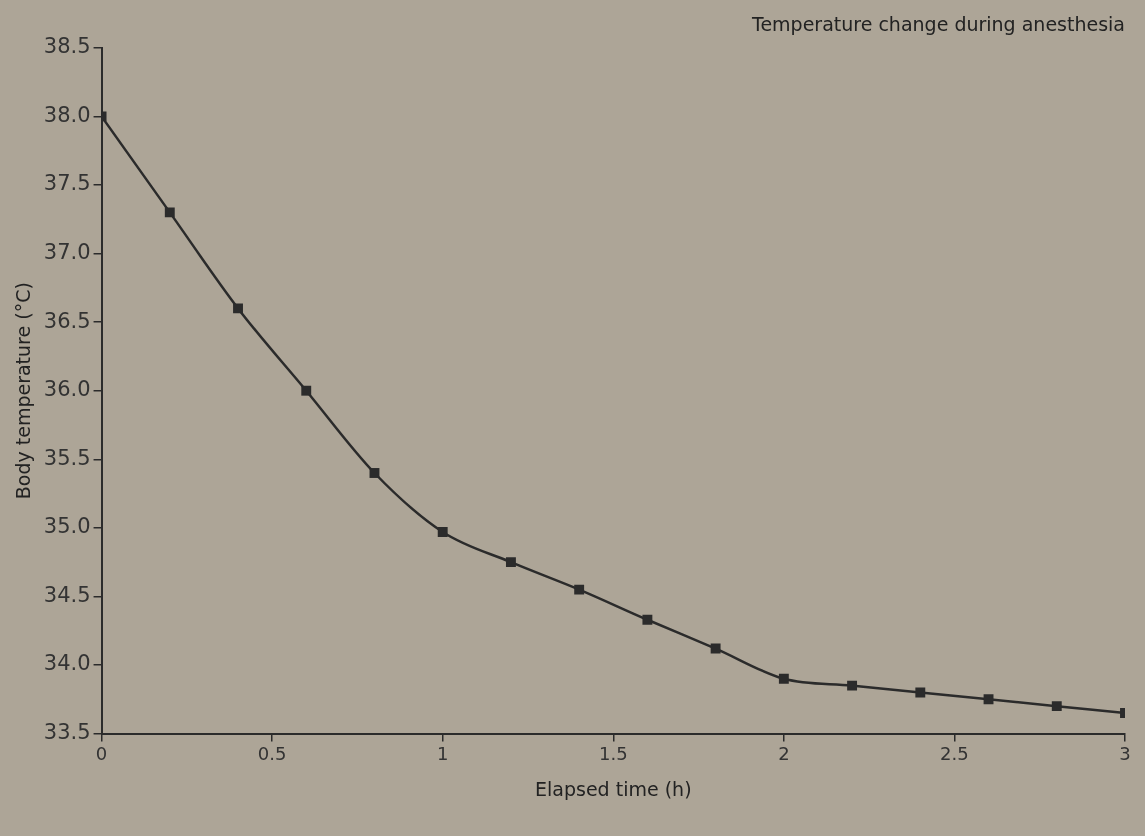 This screenshot has height=836, width=1145. I want to click on y-tick-label: 38.0, so click(67, 114).